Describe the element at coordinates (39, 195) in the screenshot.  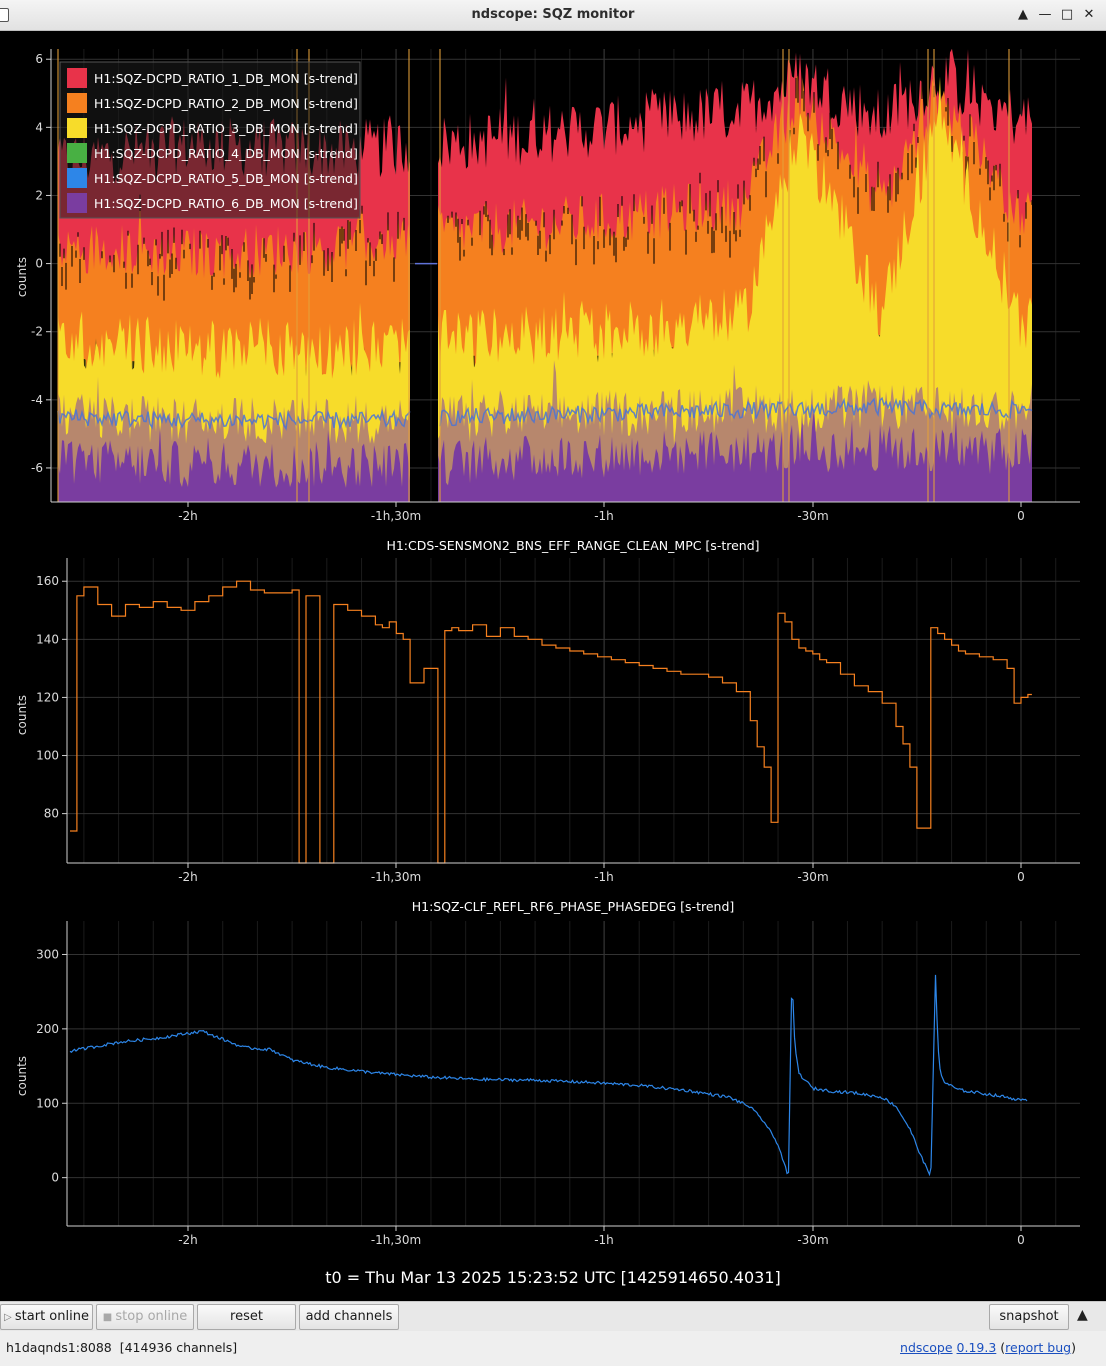
I see `y-tick-label: 2` at that location.